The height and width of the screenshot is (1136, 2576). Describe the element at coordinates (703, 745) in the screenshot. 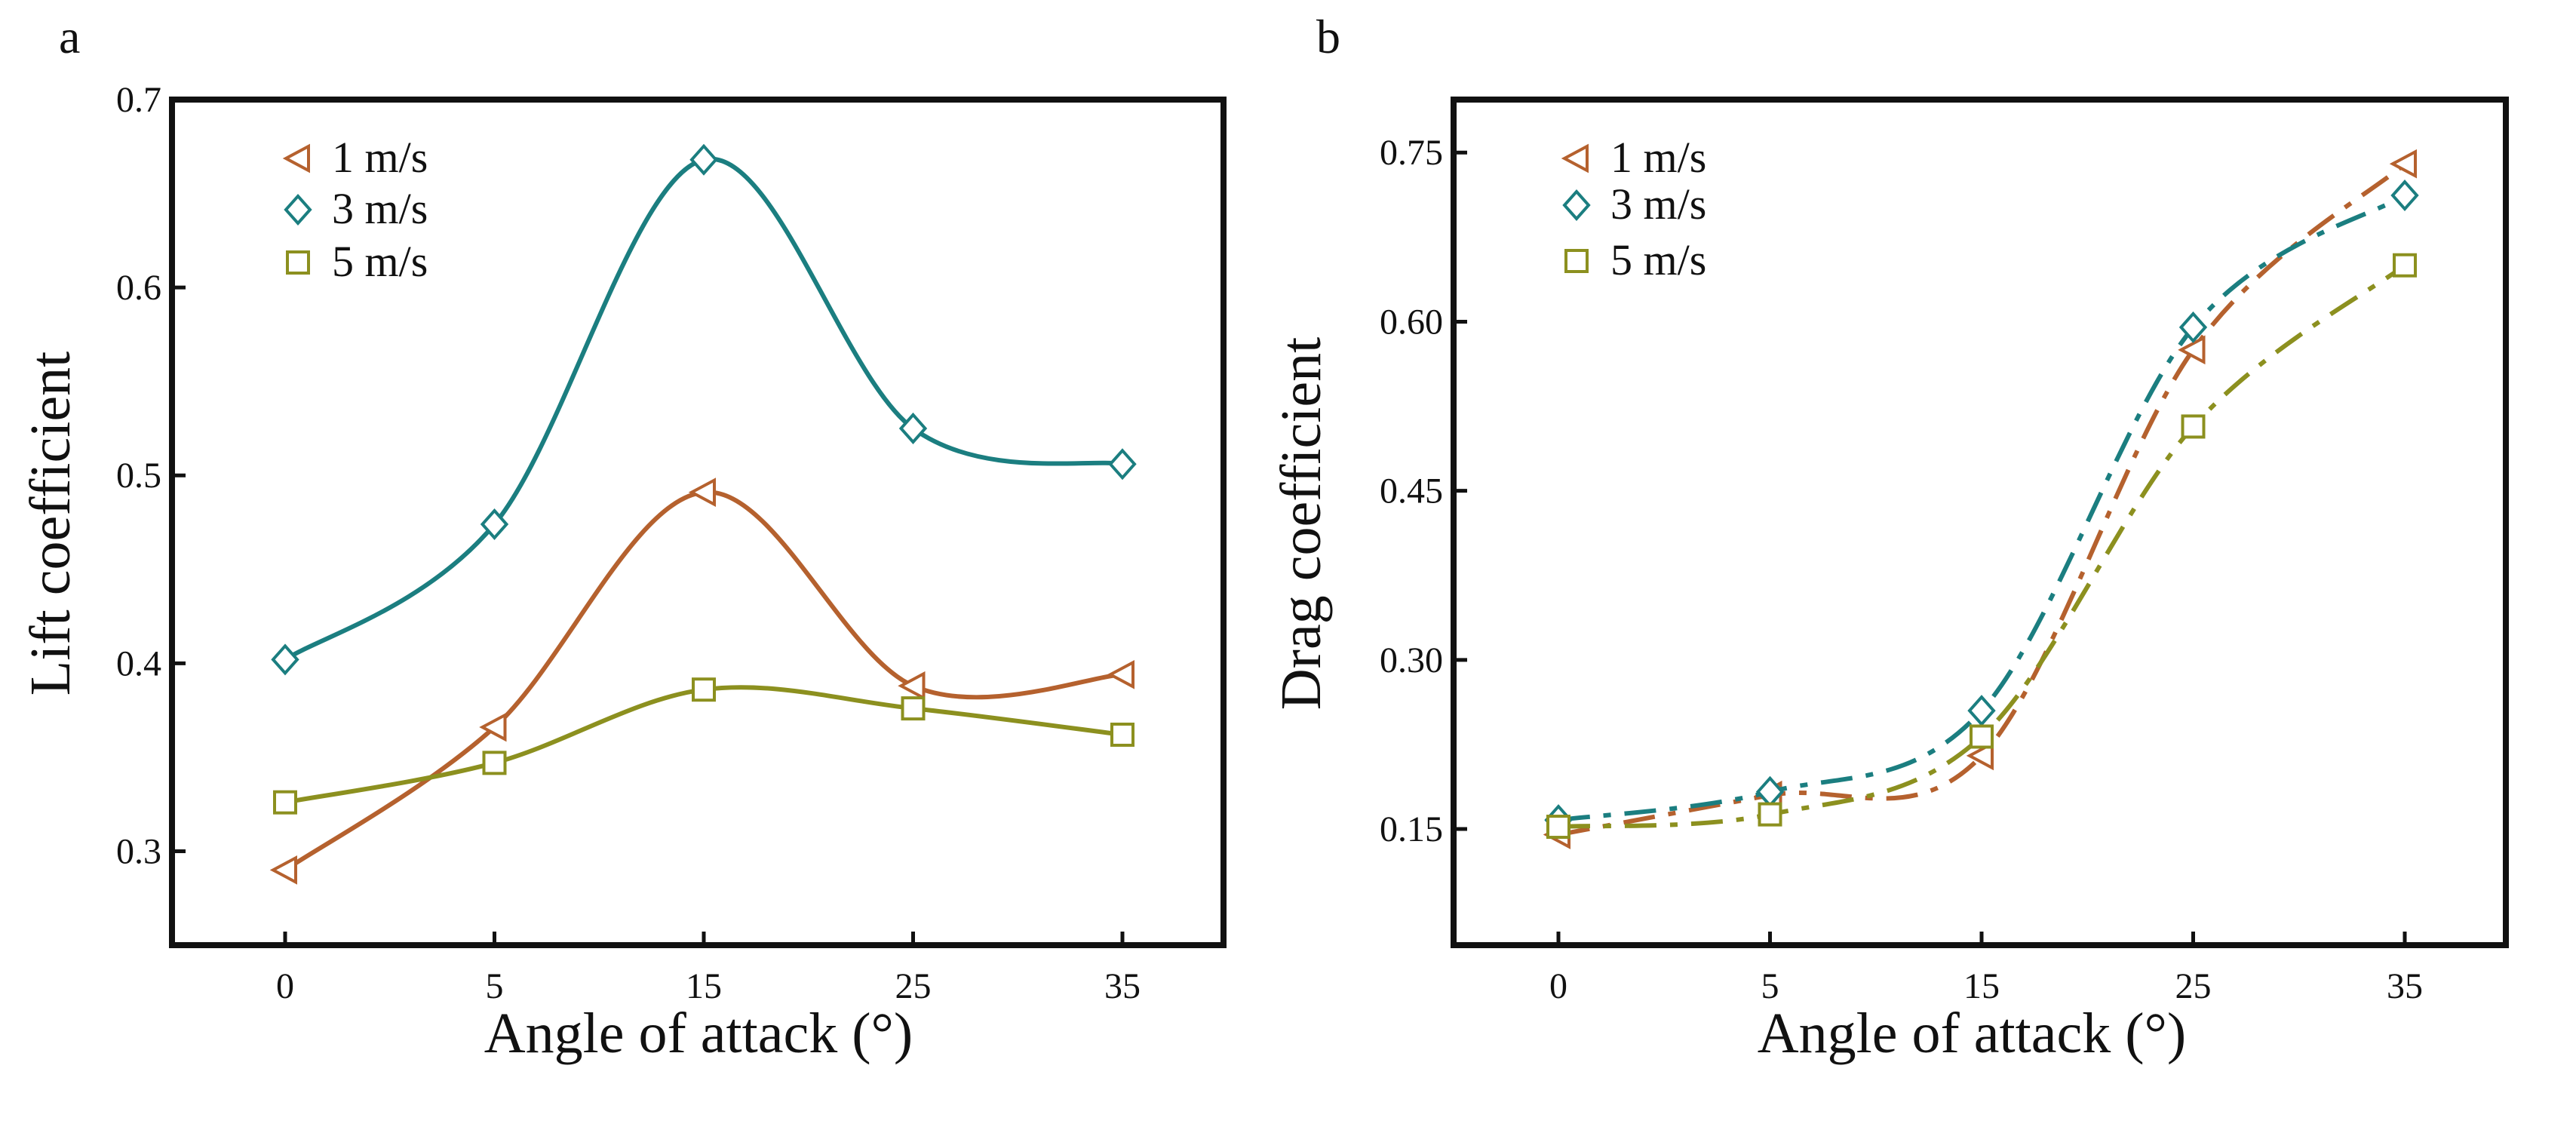

I see `series-line-5ms` at that location.